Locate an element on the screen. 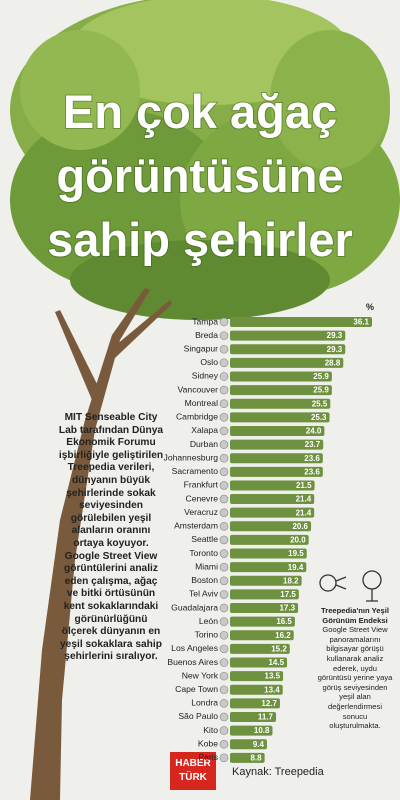 The image size is (400, 800). title-line: sahip şehirler is located at coordinates (200, 239).